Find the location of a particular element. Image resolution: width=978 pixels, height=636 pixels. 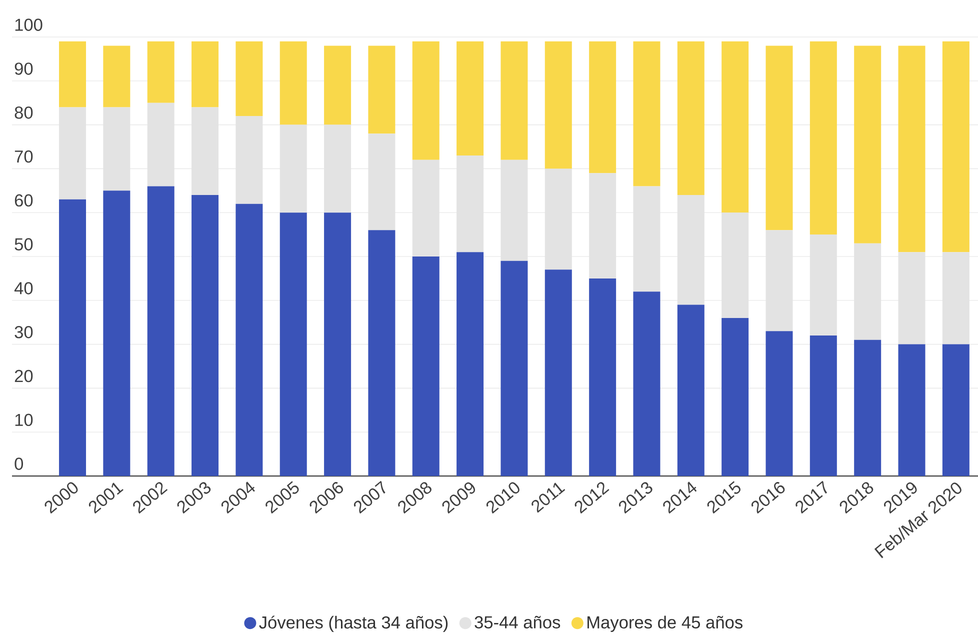

y-tick-label: 70 is located at coordinates (23, 156).